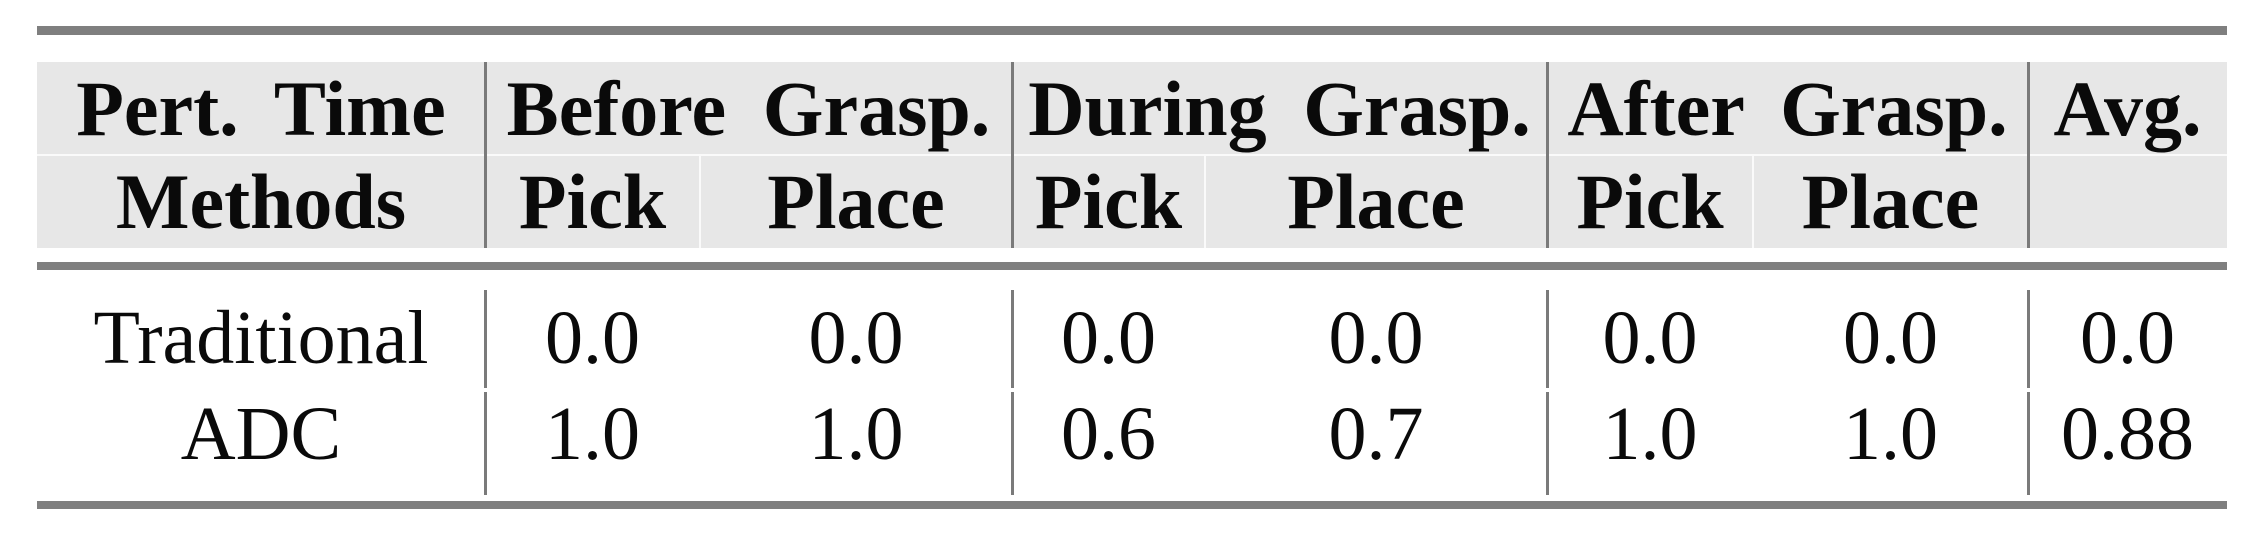 This screenshot has height=542, width=2258. What do you see at coordinates (856, 434) in the screenshot?
I see `row-adc-before-place: 1.0` at bounding box center [856, 434].